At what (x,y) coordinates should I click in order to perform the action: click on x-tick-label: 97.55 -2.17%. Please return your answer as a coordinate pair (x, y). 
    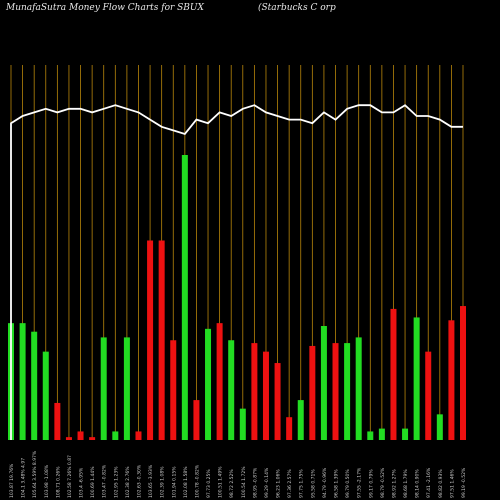
    Looking at the image, I should click on (360, 482).